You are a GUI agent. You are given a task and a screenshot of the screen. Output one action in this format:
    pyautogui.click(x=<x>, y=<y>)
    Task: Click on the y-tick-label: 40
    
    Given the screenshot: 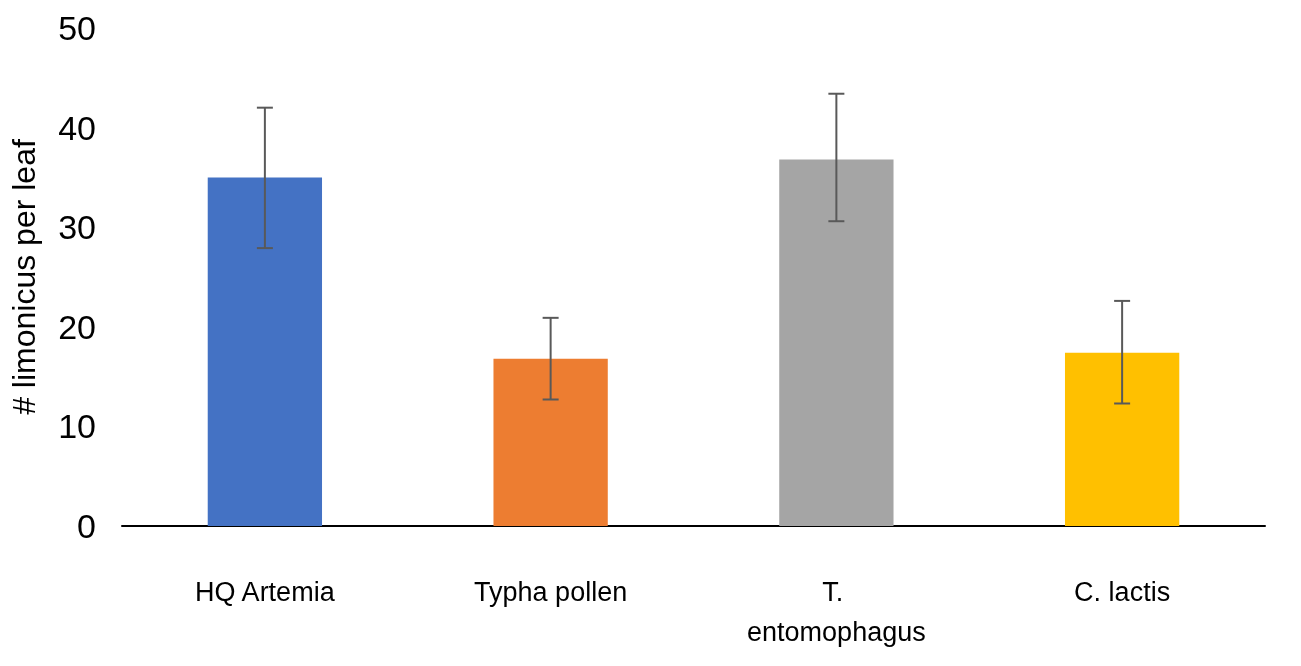 What is the action you would take?
    pyautogui.click(x=77, y=127)
    